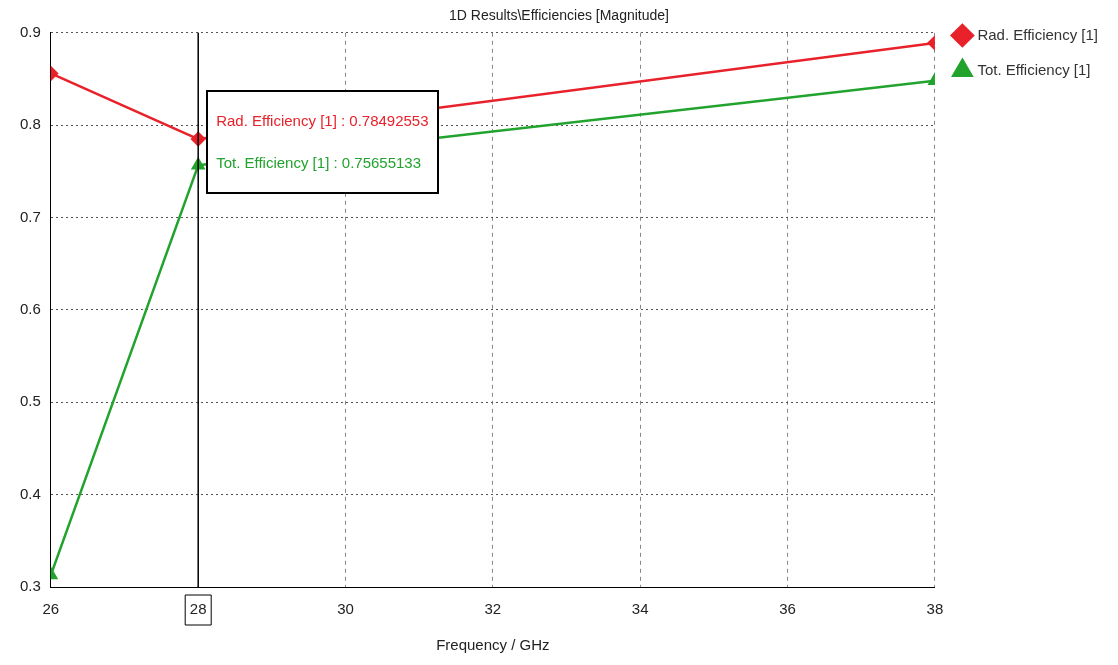  Describe the element at coordinates (30, 216) in the screenshot. I see `y-tick-label: 0.7` at that location.